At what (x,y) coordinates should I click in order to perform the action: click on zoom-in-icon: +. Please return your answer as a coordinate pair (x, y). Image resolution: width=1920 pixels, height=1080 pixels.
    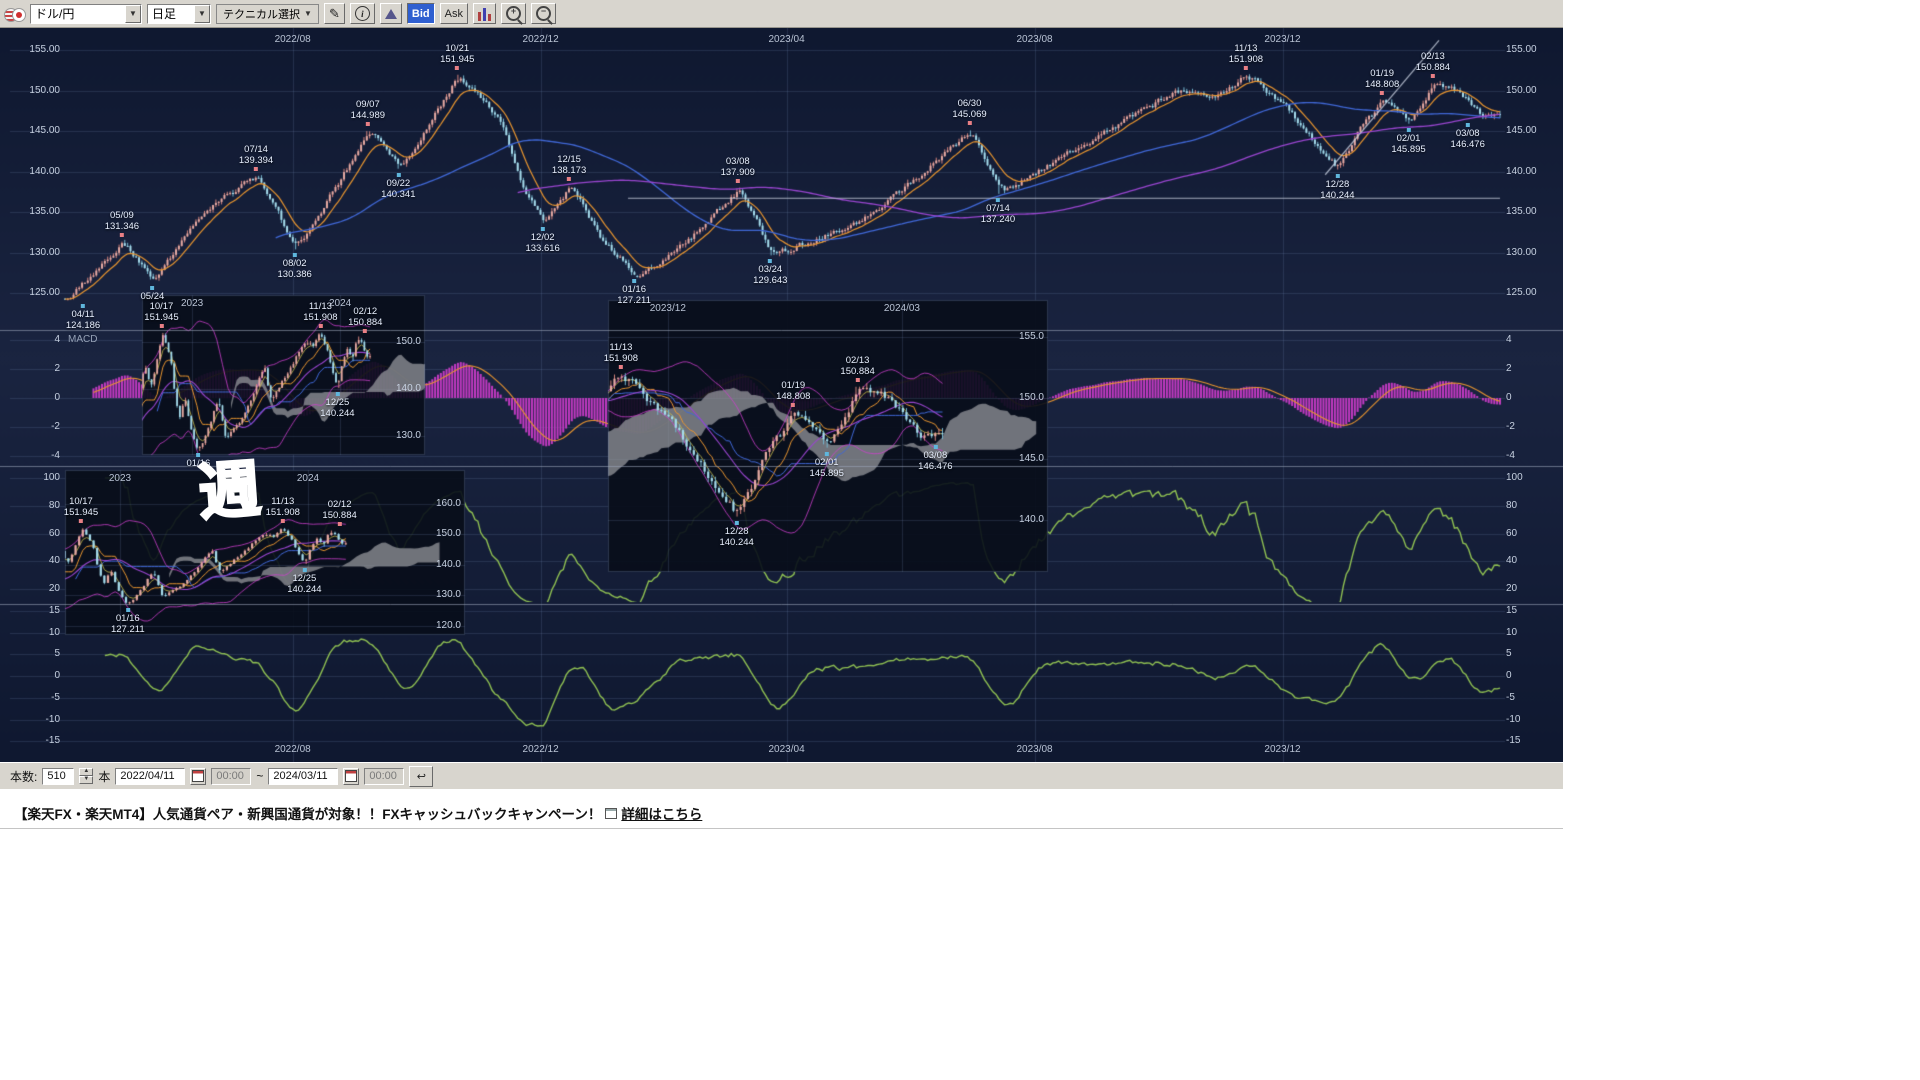
    Looking at the image, I should click on (513, 13).